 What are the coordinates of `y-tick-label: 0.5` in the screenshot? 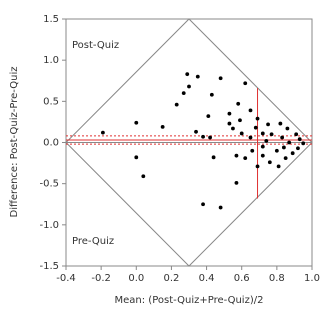 It's located at (51, 101).